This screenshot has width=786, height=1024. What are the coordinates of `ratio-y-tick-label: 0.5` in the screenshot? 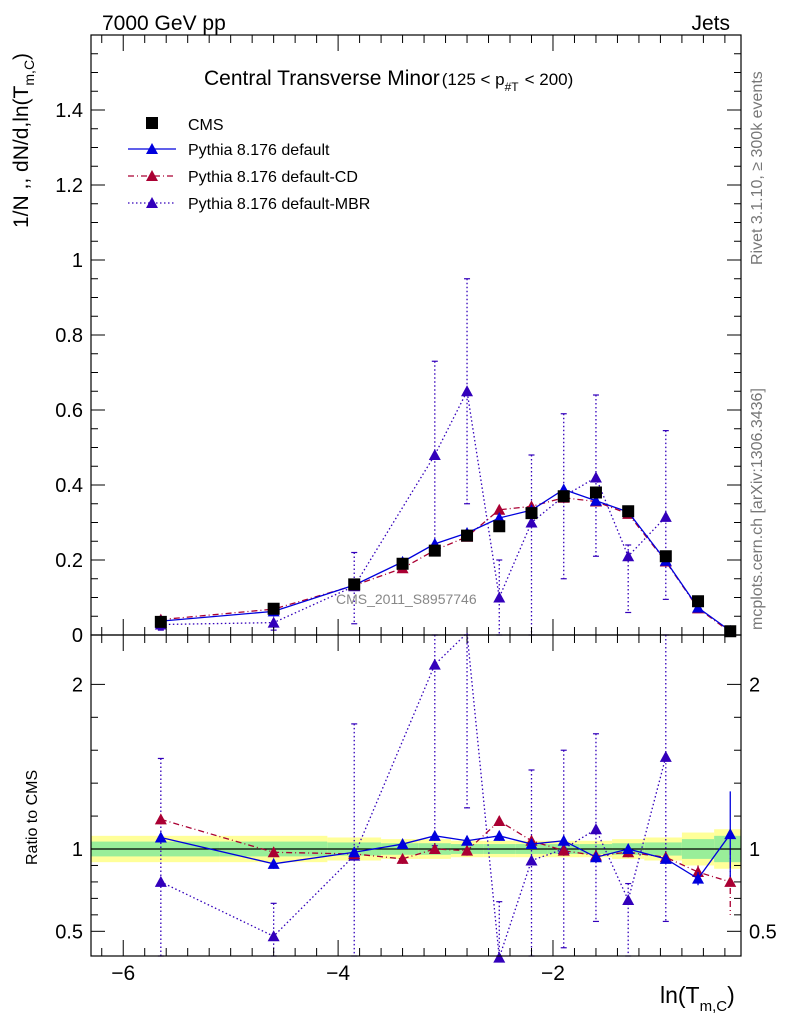 It's located at (69, 932).